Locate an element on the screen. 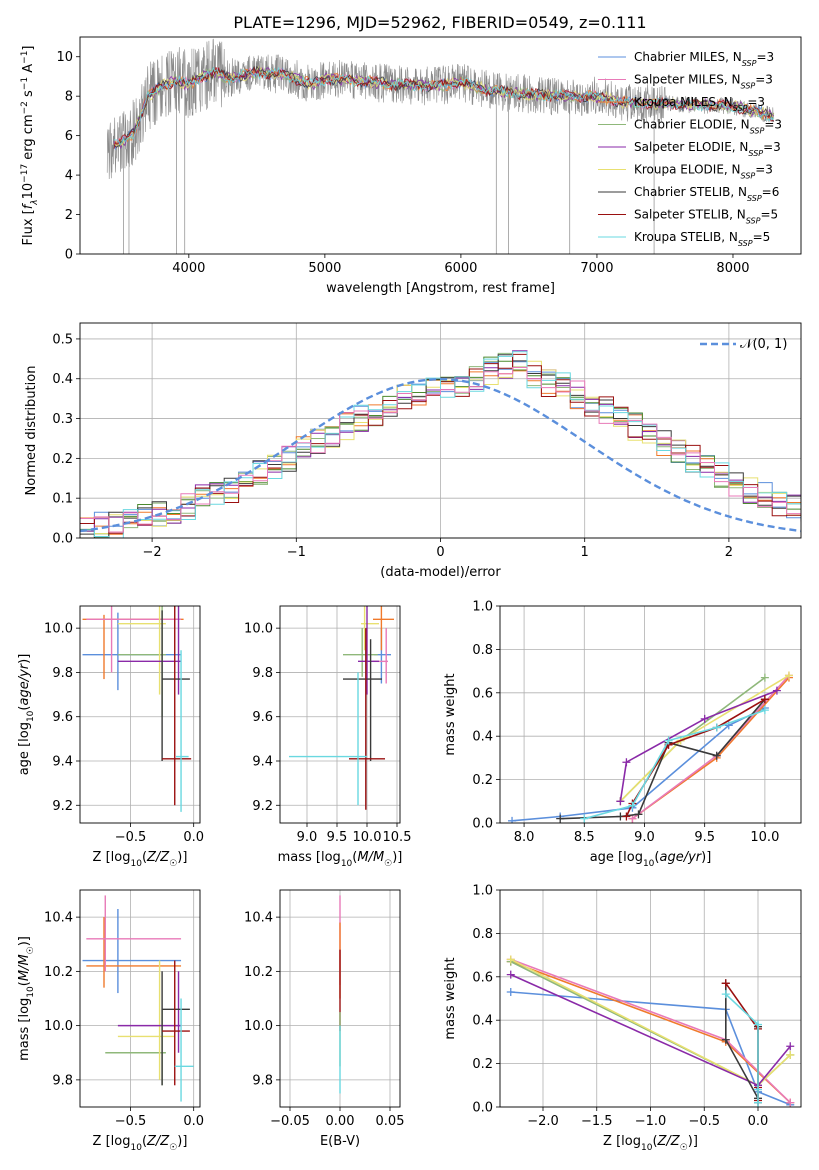  x-tick-label-3: −0.5 is located at coordinates (704, 1121).